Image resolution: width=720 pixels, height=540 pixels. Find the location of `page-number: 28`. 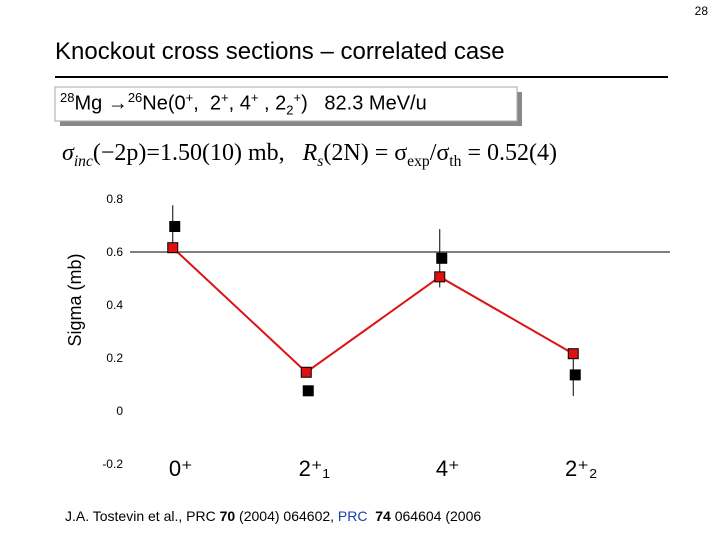

page-number: 28 is located at coordinates (702, 11).